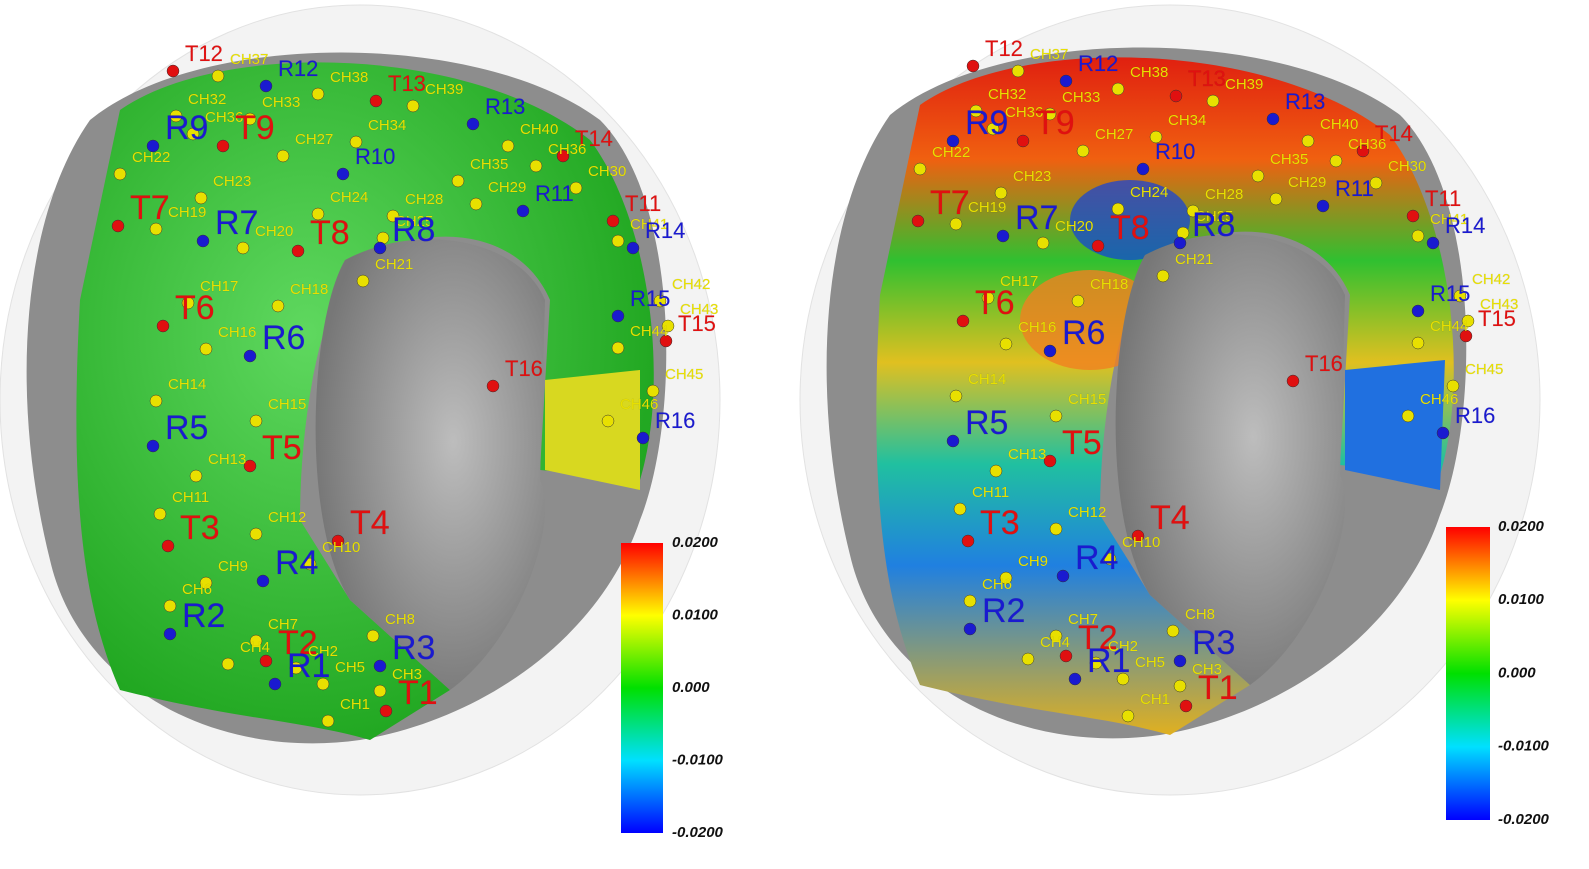 The image size is (1589, 869). I want to click on channel-label: T15, so click(697, 323).